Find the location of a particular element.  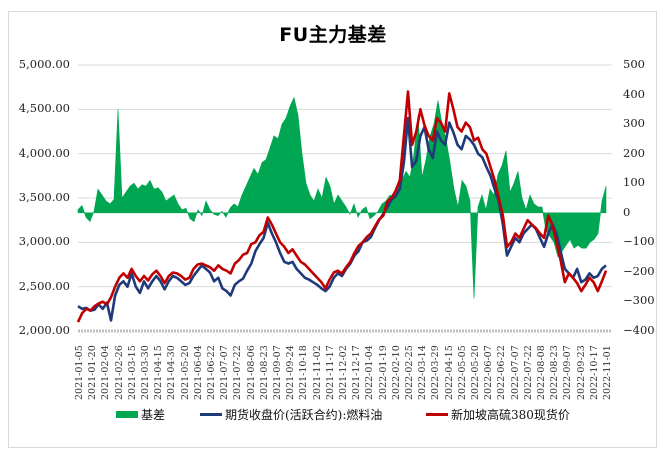

right-axis-tick: 300 is located at coordinates (634, 123).